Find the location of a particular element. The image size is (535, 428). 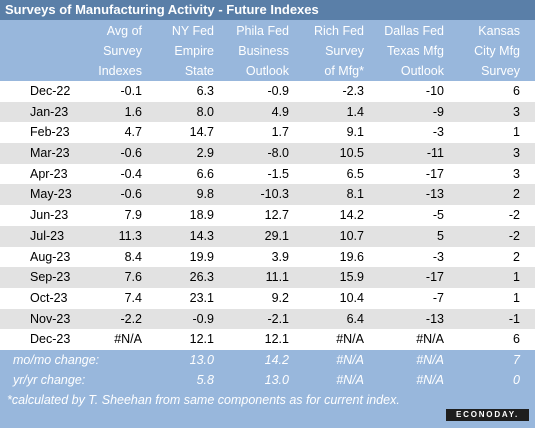

table-row: Jun-23 7.9 18.9 12.7 14.2 -5 -2 is located at coordinates (267, 215).